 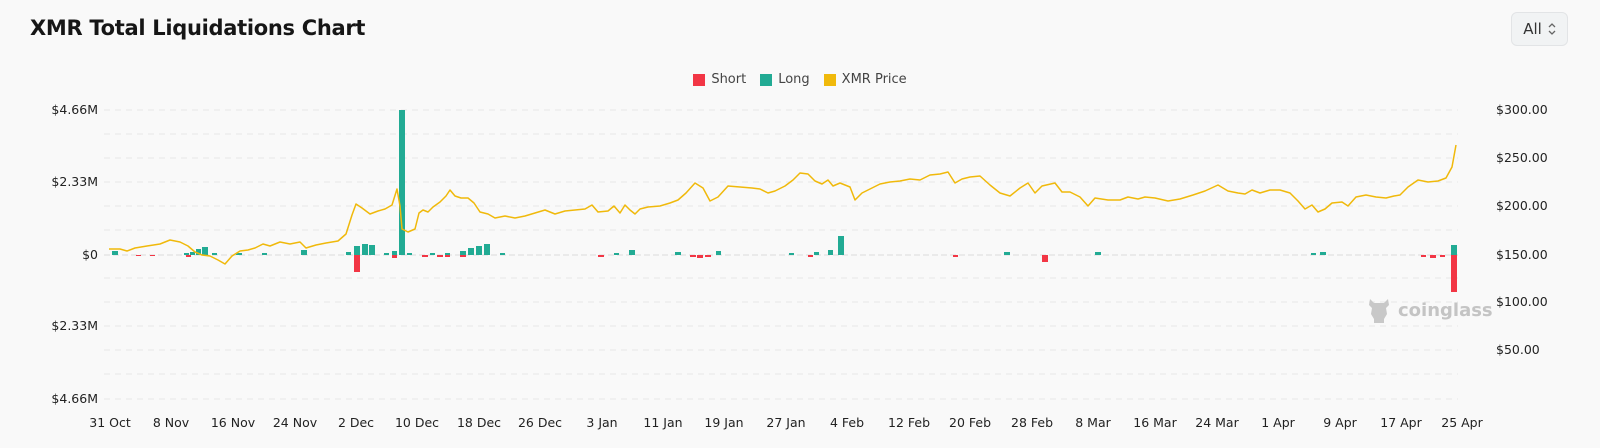 I want to click on time-range-select: All, so click(x=1539, y=29).